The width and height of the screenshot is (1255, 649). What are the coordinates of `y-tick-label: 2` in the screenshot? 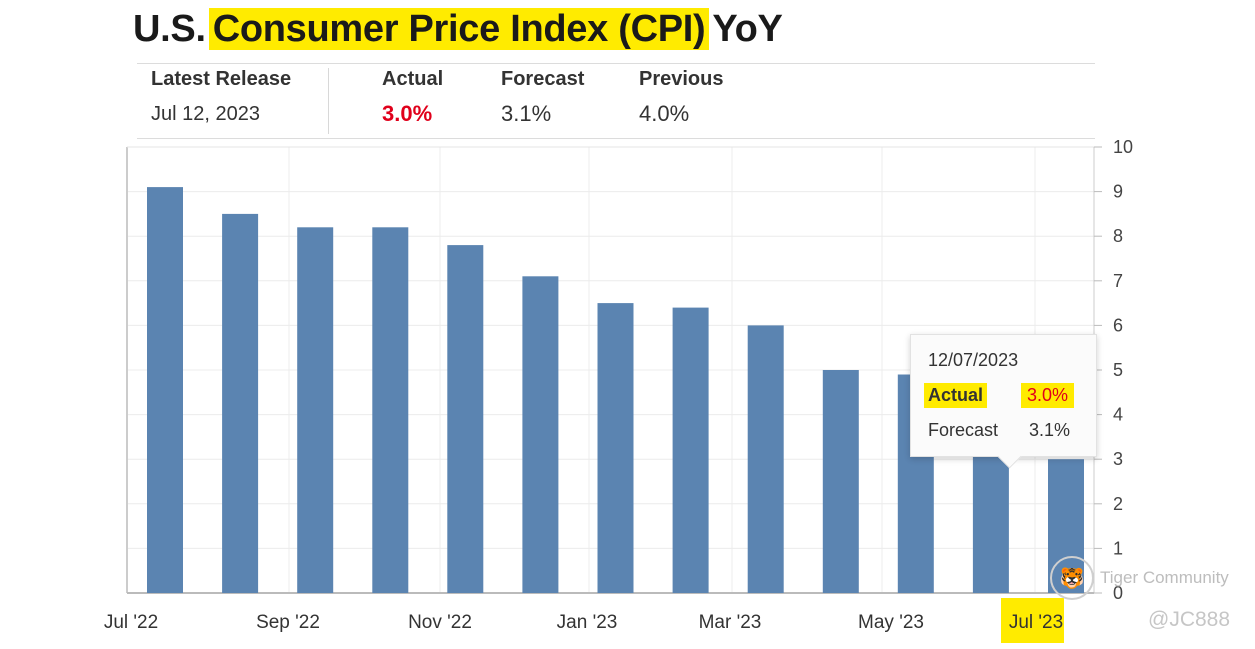 It's located at (1118, 504).